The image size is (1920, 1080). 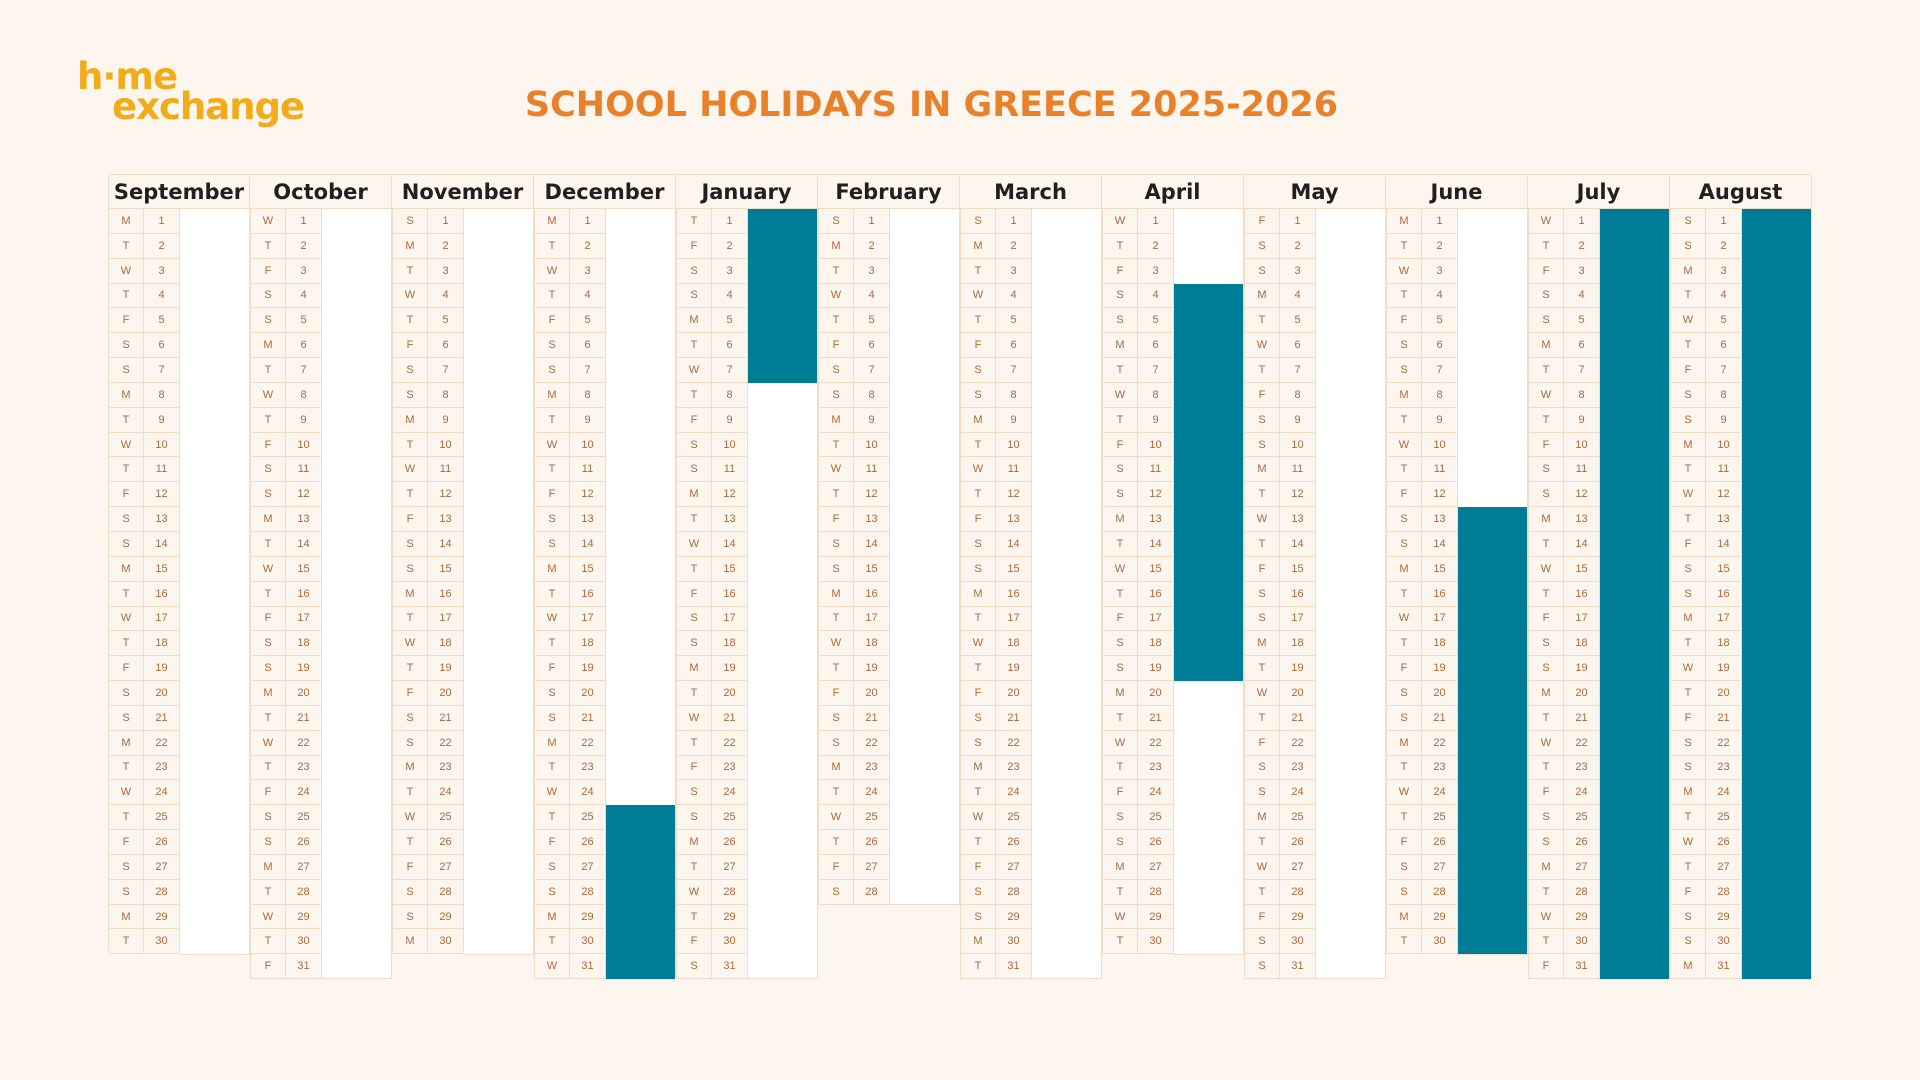 What do you see at coordinates (854, 793) in the screenshot?
I see `day-row: T 24` at bounding box center [854, 793].